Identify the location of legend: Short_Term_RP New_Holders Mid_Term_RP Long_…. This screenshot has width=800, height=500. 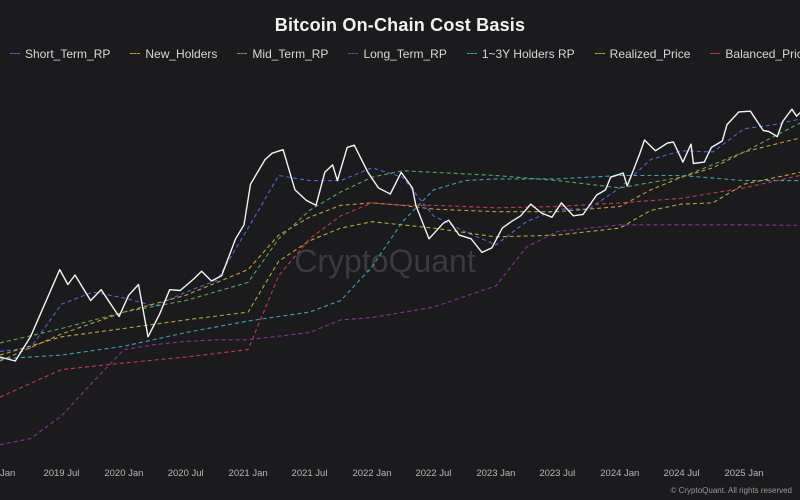
(405, 52).